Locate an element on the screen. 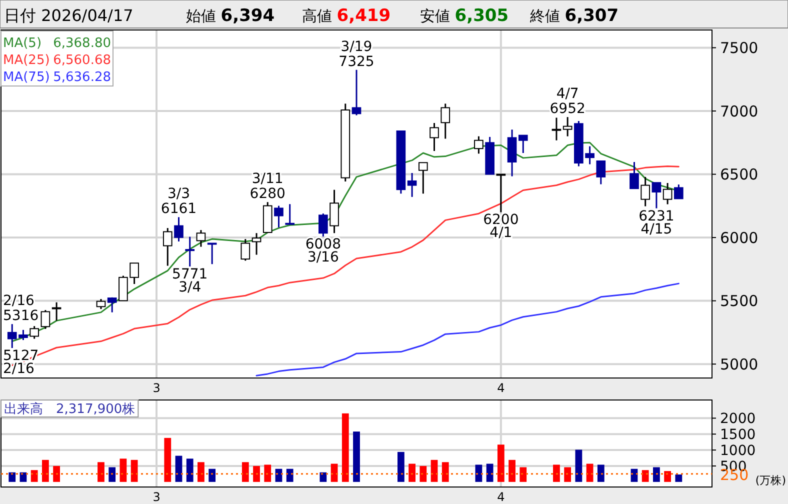 The height and width of the screenshot is (504, 788). y-tick-label: 1000 is located at coordinates (738, 451).